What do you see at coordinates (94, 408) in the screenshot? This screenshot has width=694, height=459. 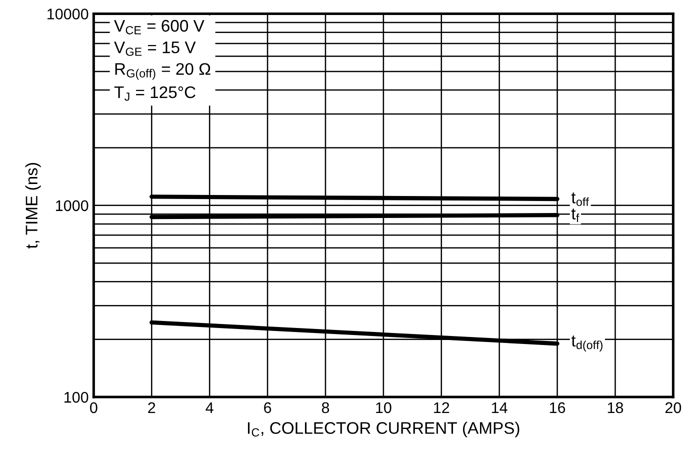 I see `x-tick-label: 0` at bounding box center [94, 408].